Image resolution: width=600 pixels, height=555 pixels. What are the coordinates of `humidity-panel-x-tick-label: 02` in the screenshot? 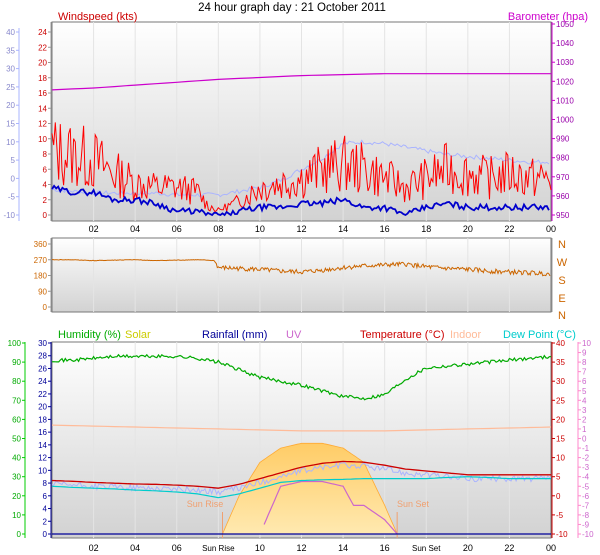 It's located at (94, 548).